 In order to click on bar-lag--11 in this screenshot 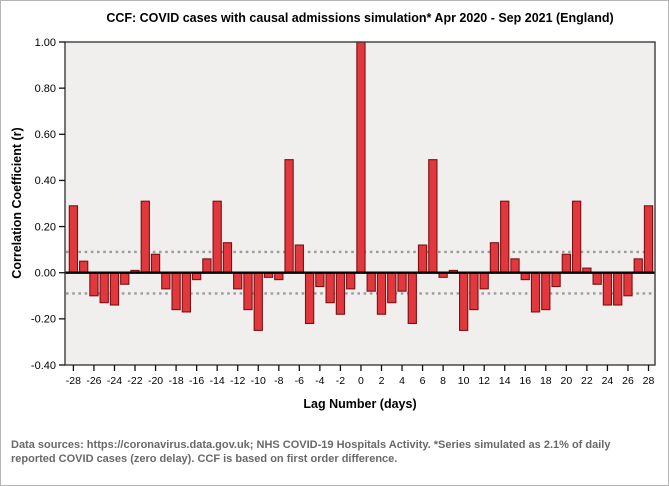, I will do `click(248, 291)`.